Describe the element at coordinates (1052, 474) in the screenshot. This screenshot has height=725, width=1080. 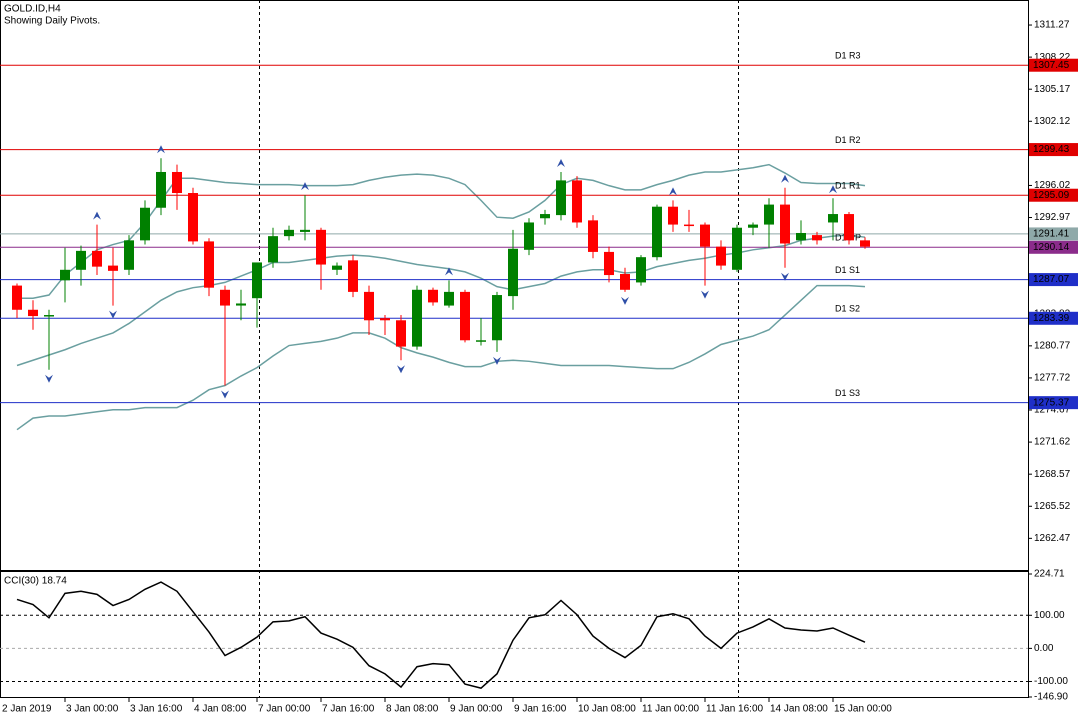
I see `y-tick-label: 1268.57` at that location.